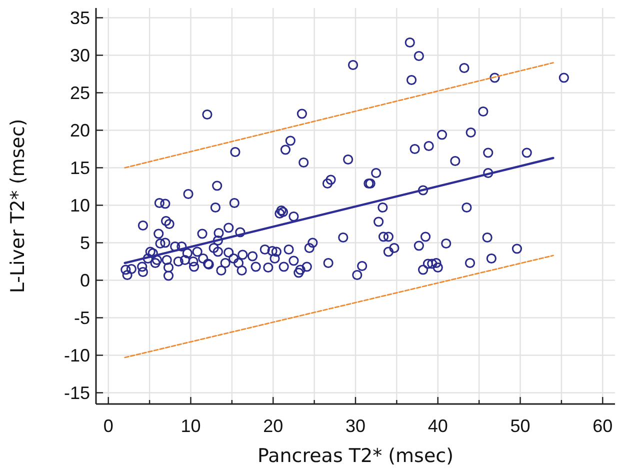 The width and height of the screenshot is (639, 474). Describe the element at coordinates (80, 93) in the screenshot. I see `y-tick-label: 25` at that location.